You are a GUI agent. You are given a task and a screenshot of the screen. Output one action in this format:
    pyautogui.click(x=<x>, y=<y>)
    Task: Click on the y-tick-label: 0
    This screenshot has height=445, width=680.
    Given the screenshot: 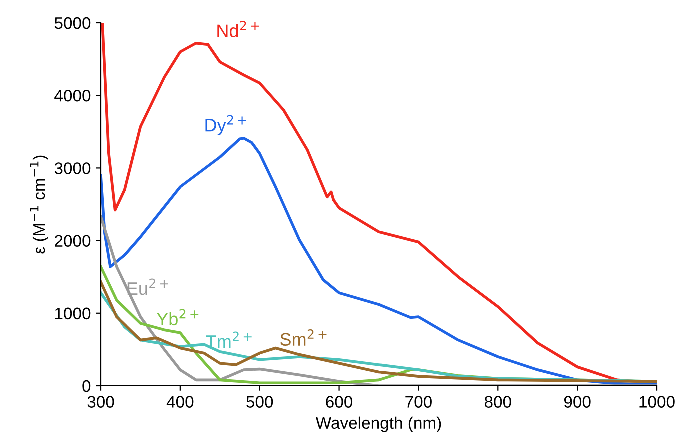 What is the action you would take?
    pyautogui.click(x=86, y=386)
    